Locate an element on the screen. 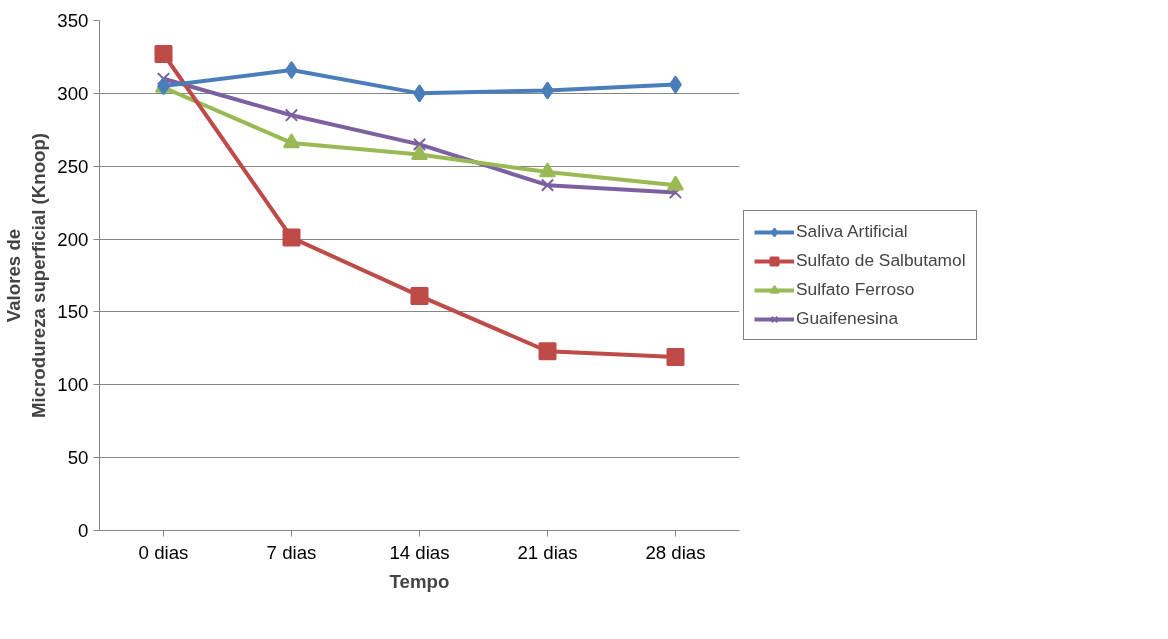 The width and height of the screenshot is (1168, 639). x-tick-label: 0 dias is located at coordinates (163, 552).